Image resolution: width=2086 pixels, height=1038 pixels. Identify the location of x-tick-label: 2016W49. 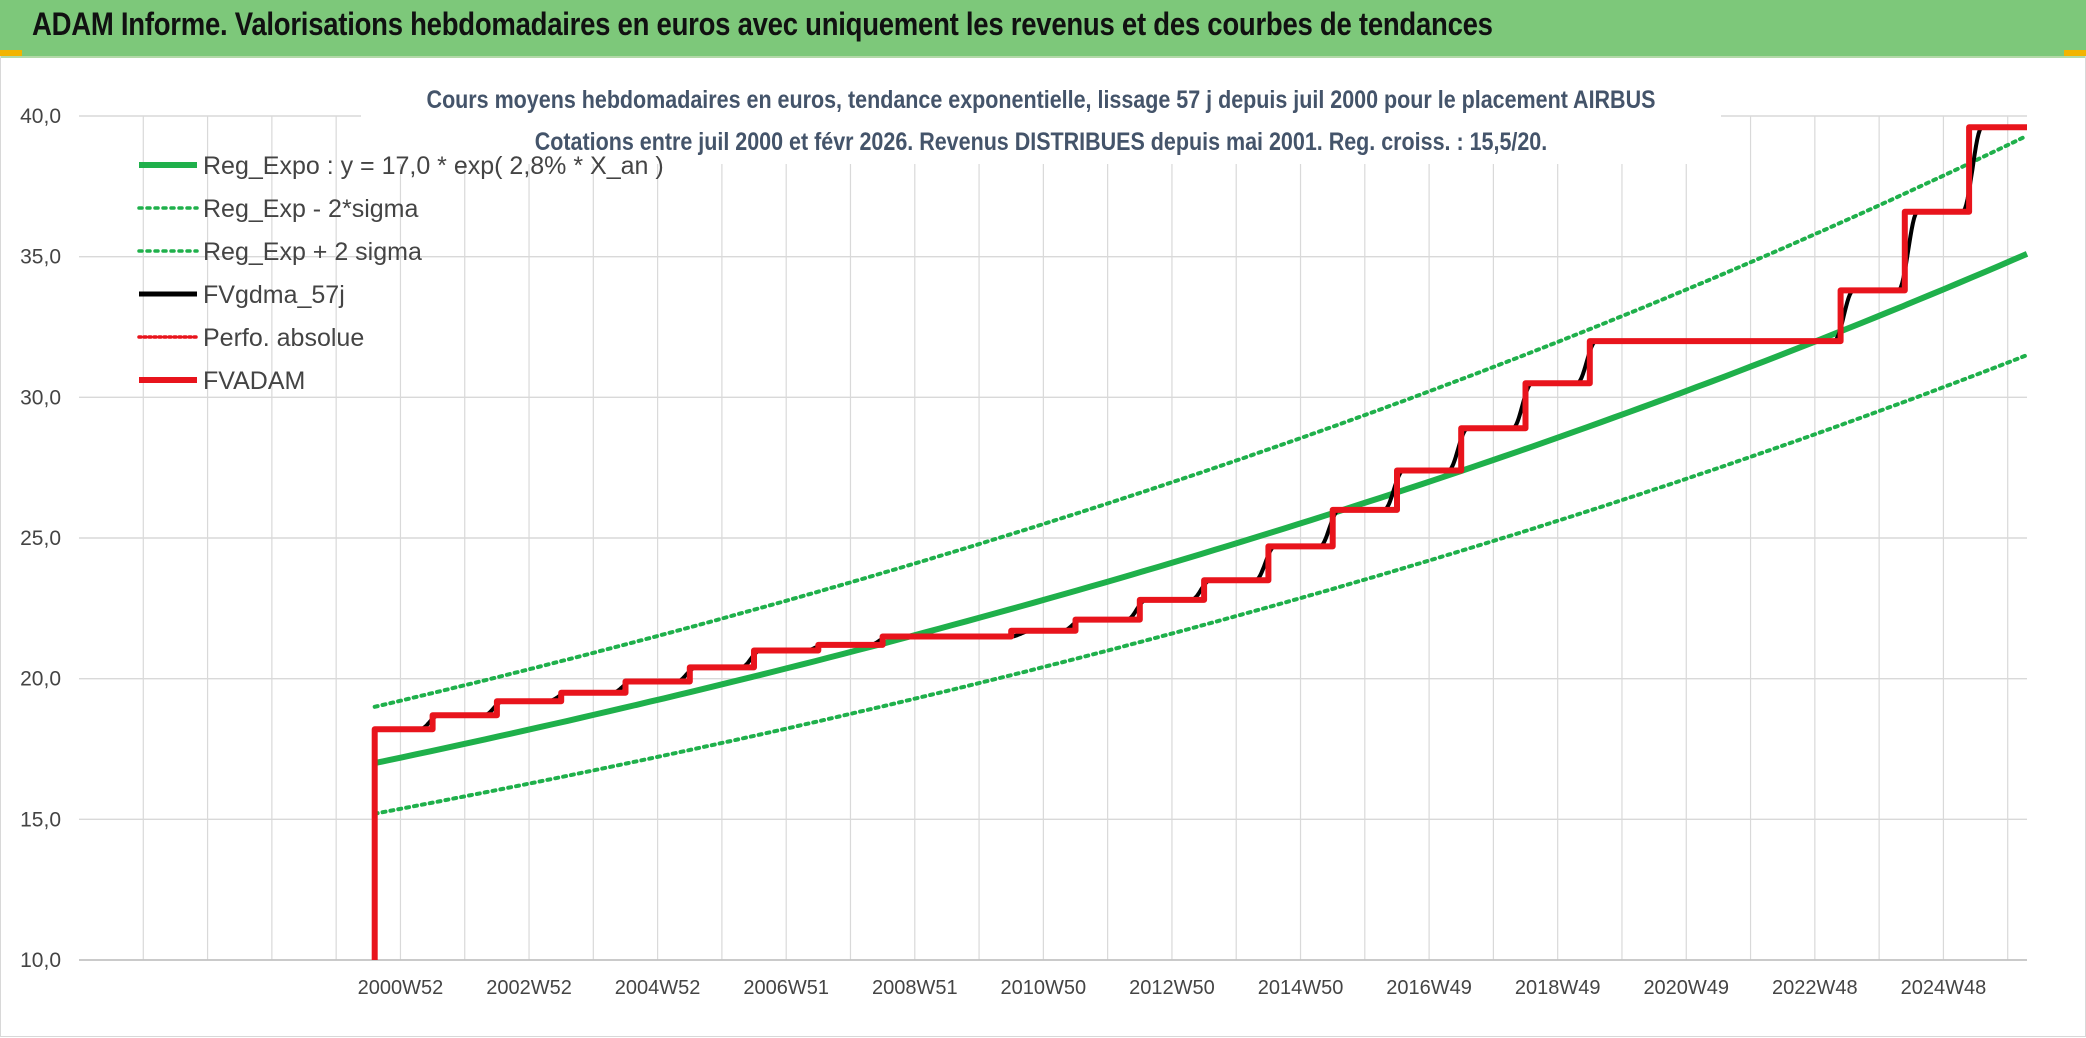
(1429, 988).